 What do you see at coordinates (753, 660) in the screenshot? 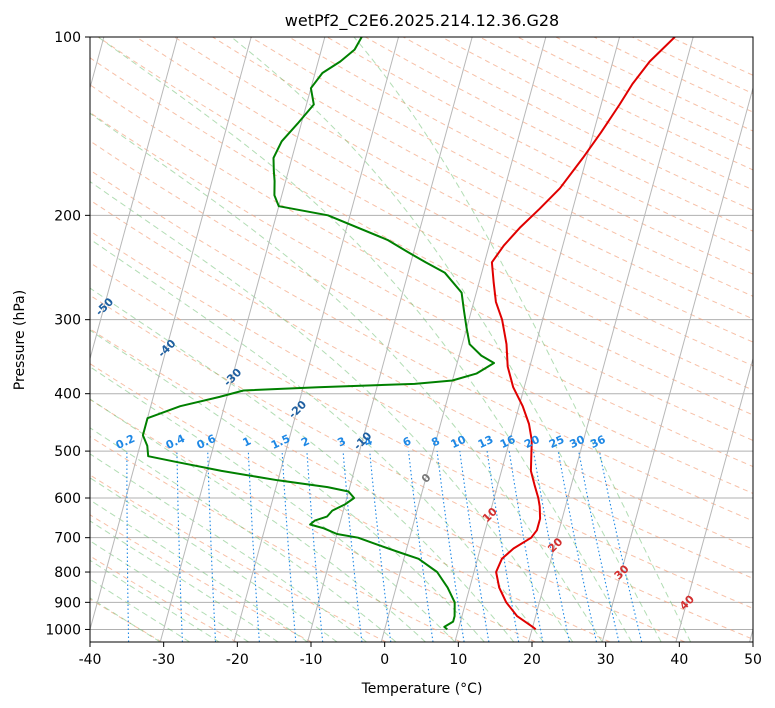
I see `x-tick-label: 50` at bounding box center [753, 660].